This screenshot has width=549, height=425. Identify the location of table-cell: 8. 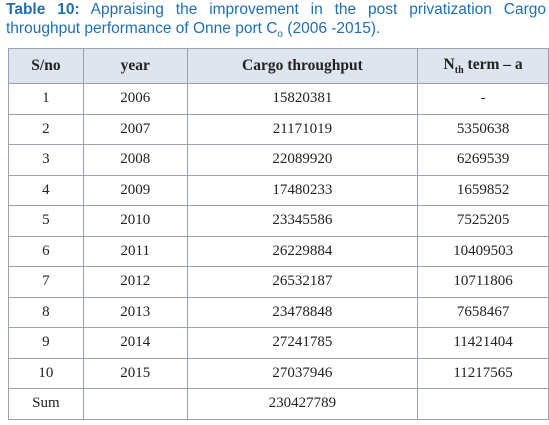
(46, 312).